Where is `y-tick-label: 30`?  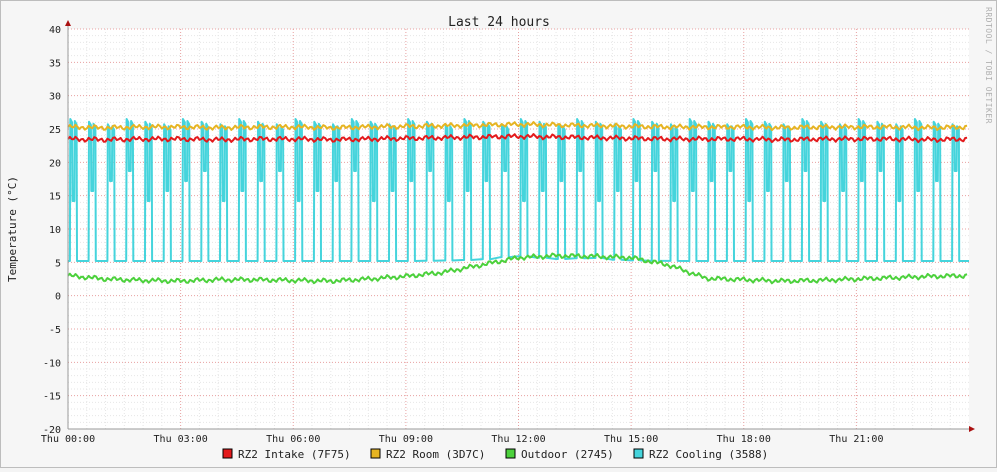 y-tick-label: 30 is located at coordinates (55, 97).